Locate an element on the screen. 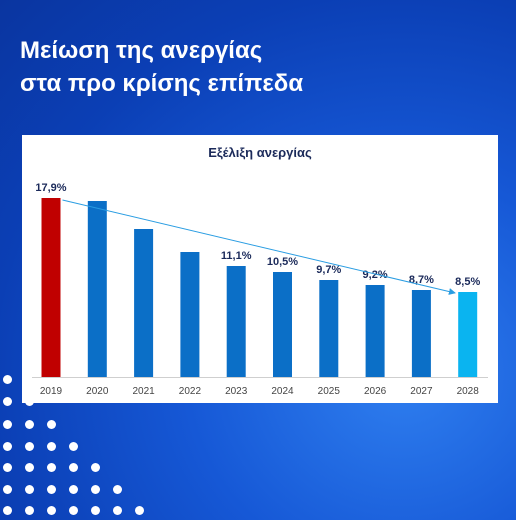  x-tick-2025: 2025 is located at coordinates (329, 391).